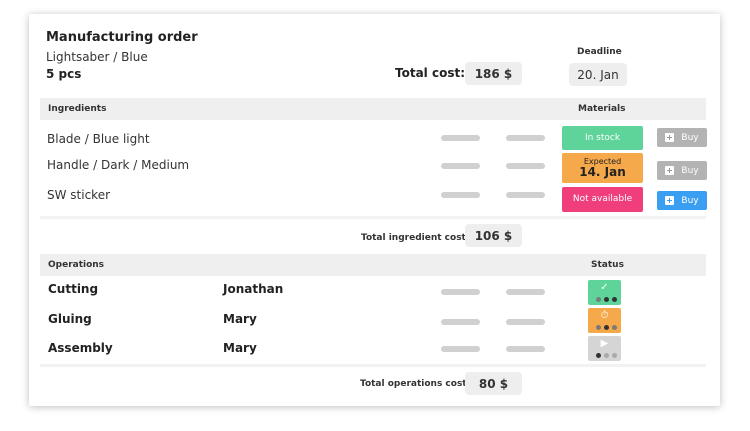 Image resolution: width=750 pixels, height=431 pixels. I want to click on order-quantity: 5 pcs, so click(64, 74).